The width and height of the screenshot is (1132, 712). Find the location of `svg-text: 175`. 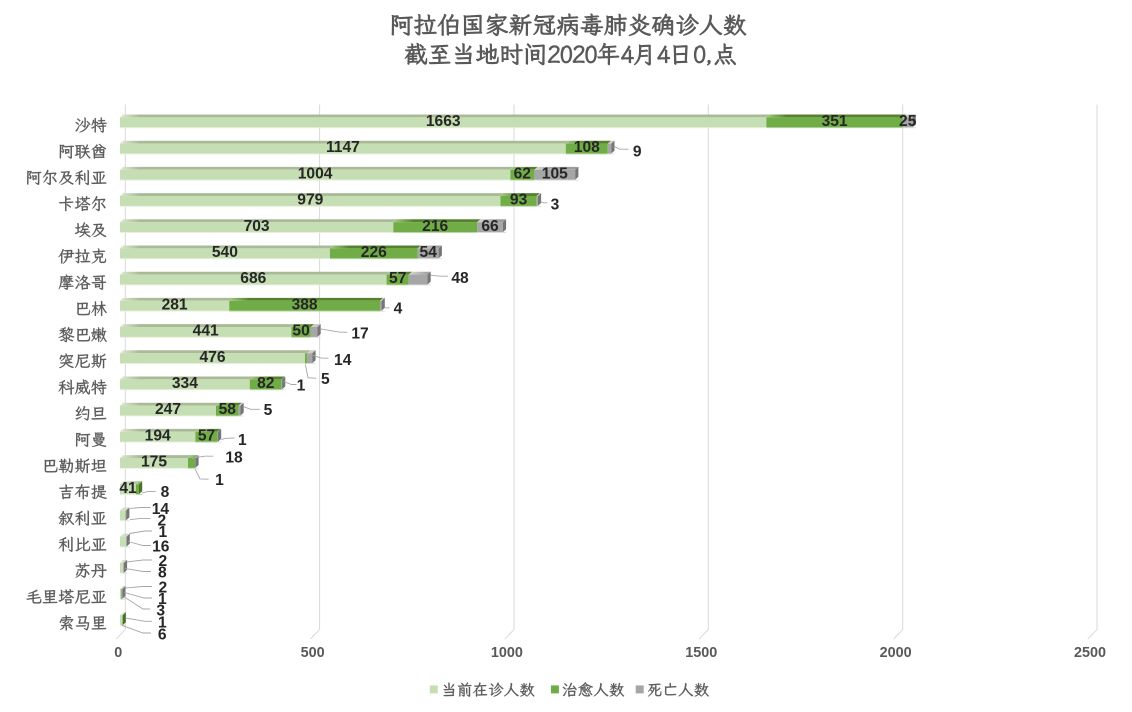

svg-text: 175 is located at coordinates (154, 462).